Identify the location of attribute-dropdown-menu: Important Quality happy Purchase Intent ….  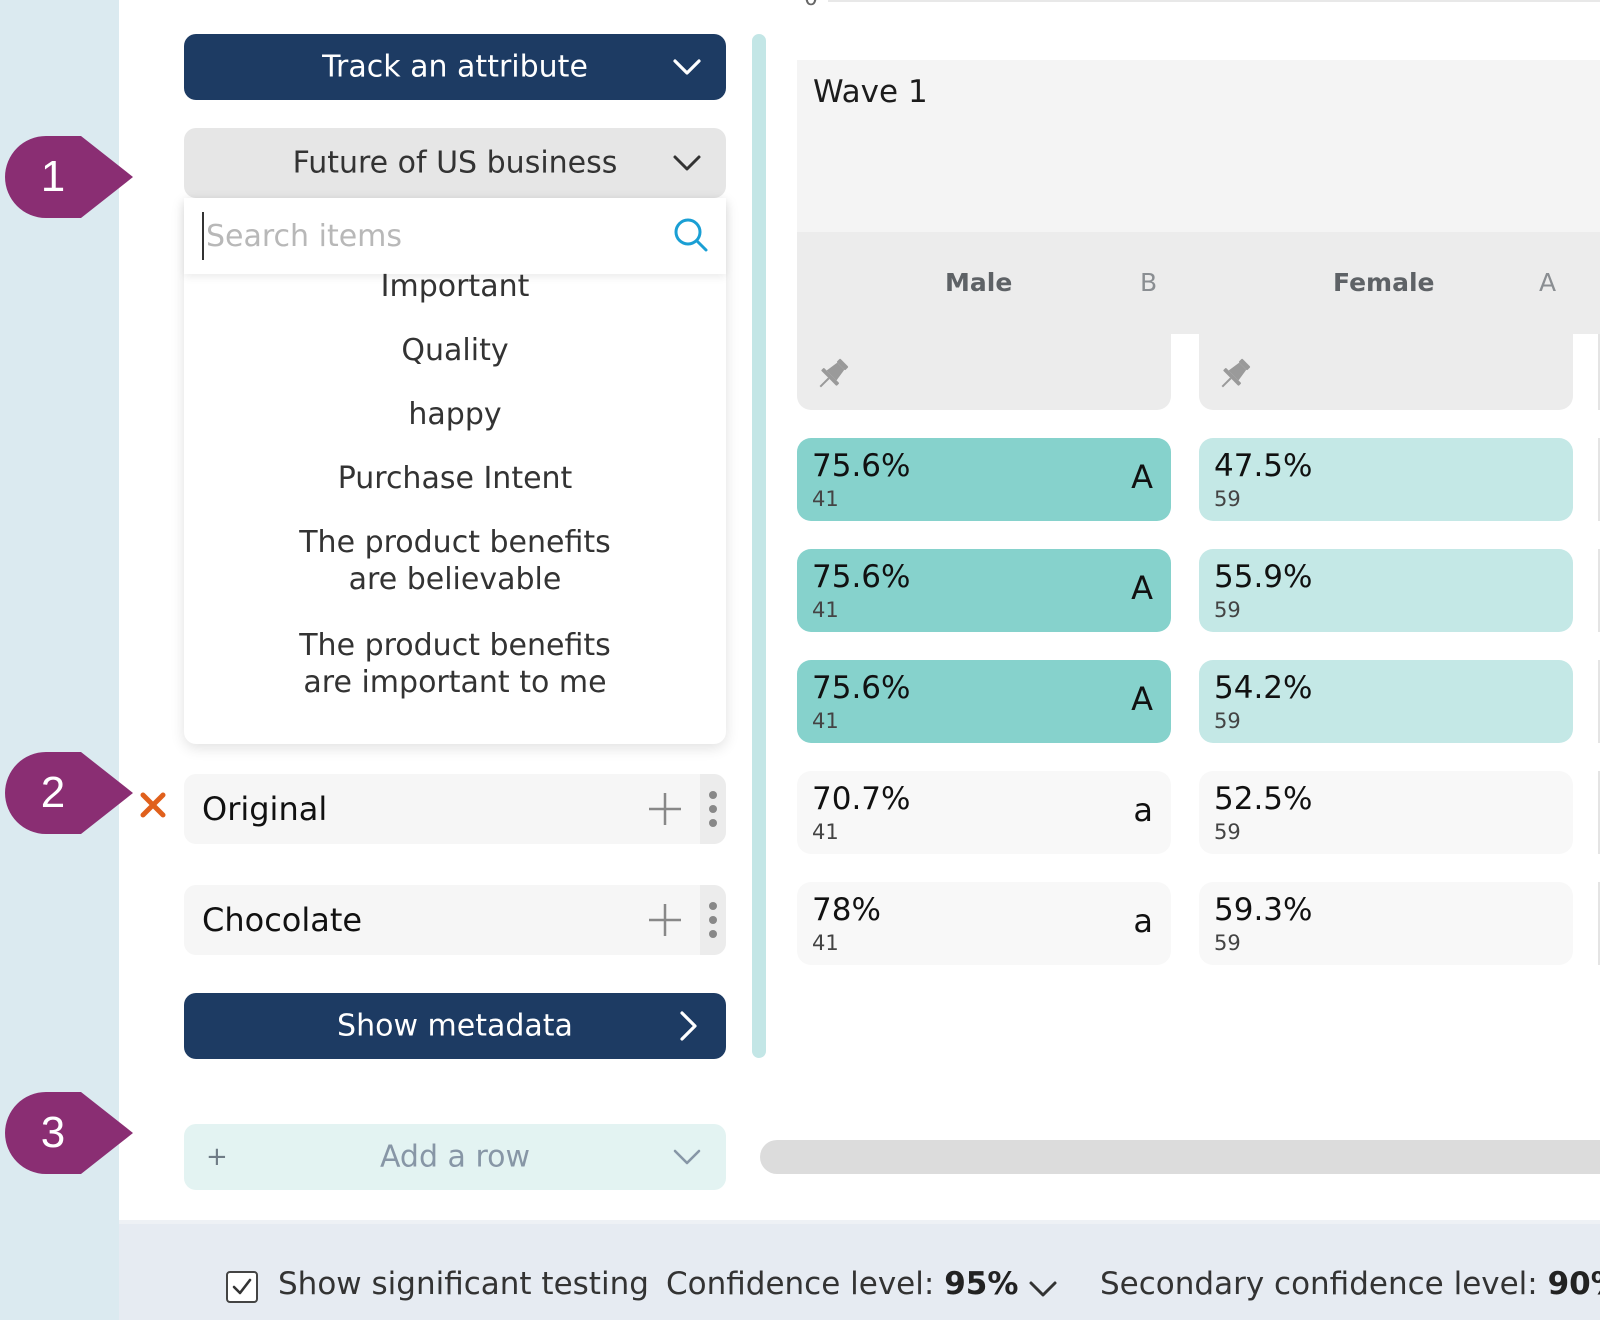
(455, 471).